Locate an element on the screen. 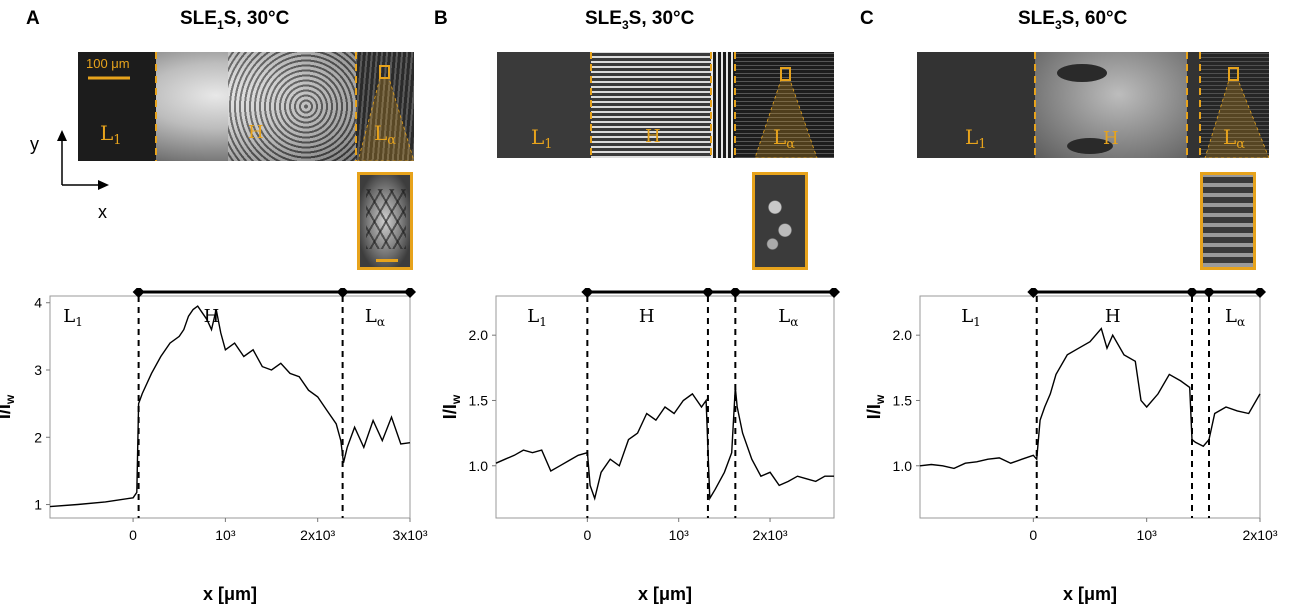 The image size is (1295, 608). micrograph: 100 μm L1 H Lα is located at coordinates (246, 106).